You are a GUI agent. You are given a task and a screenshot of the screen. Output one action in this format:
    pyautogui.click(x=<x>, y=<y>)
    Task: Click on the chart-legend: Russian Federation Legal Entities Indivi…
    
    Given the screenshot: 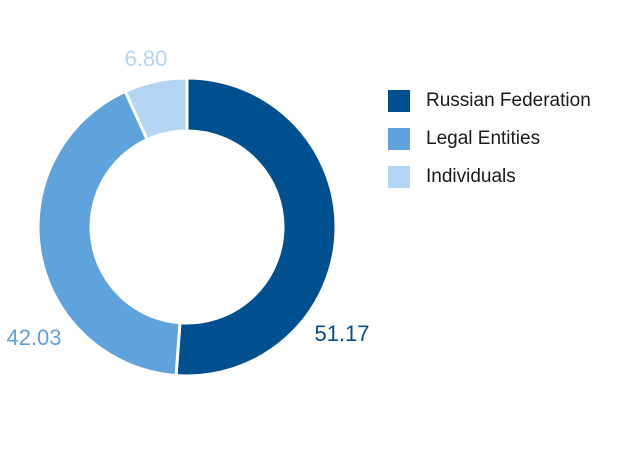 What is the action you would take?
    pyautogui.click(x=508, y=139)
    